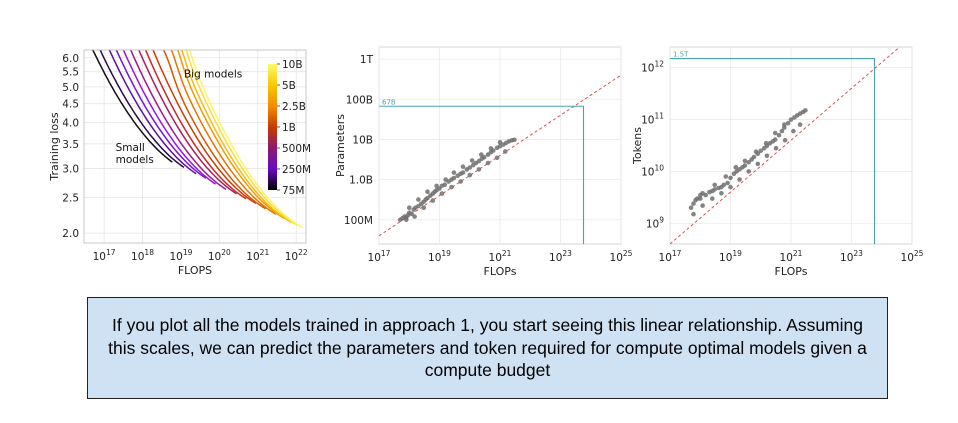  I want to click on x-tick-label: 1020, so click(219, 255).